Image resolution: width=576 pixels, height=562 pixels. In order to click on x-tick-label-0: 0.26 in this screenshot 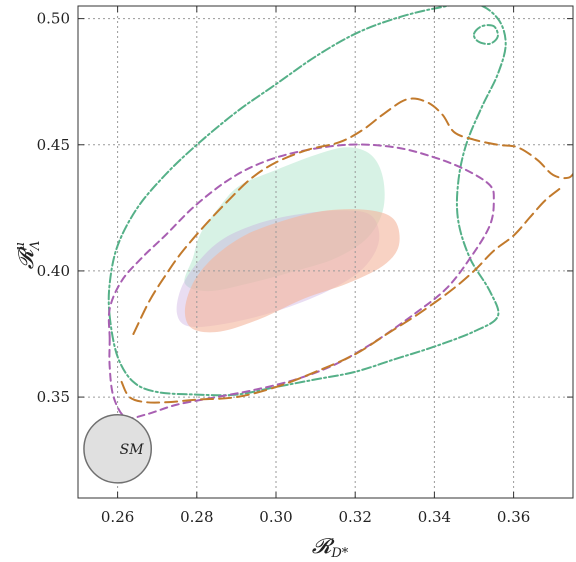, I will do `click(117, 517)`.